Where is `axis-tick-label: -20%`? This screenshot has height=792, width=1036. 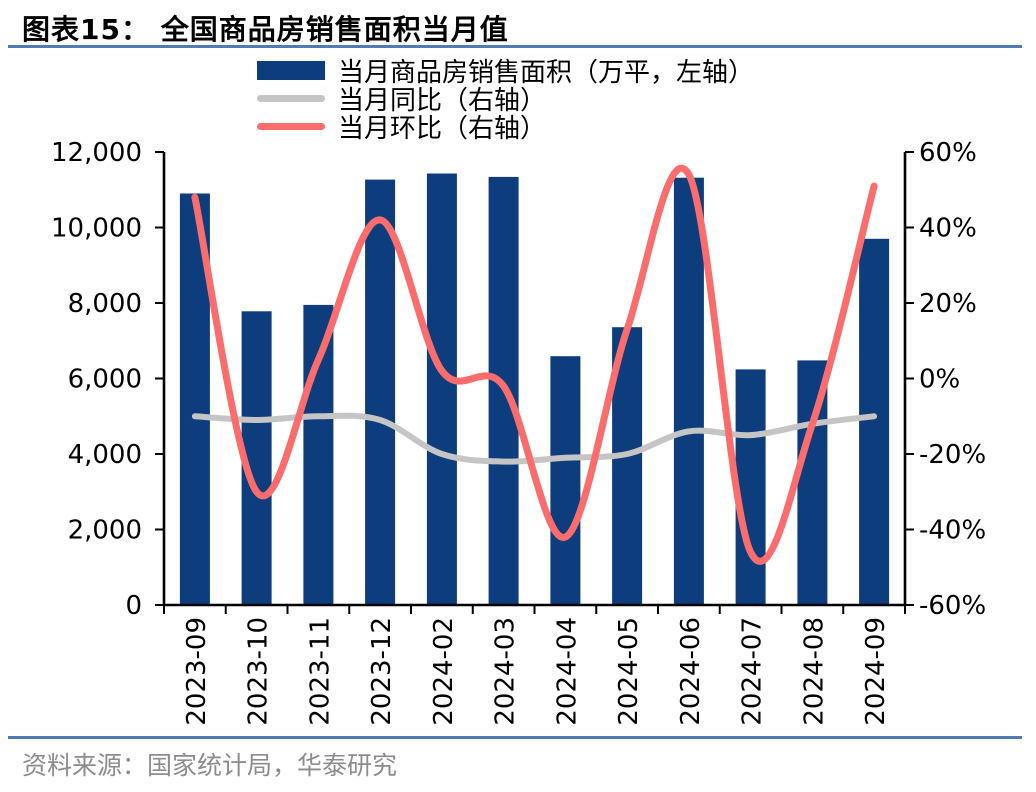
axis-tick-label: -20% is located at coordinates (952, 455).